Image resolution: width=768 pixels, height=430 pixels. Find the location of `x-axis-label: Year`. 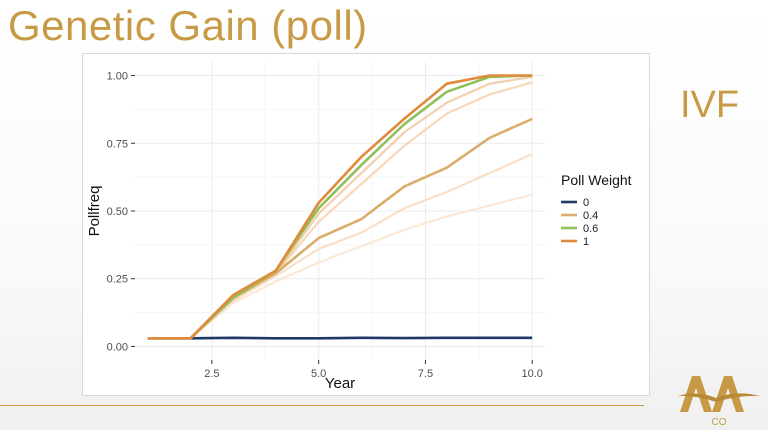

x-axis-label: Year is located at coordinates (340, 383).